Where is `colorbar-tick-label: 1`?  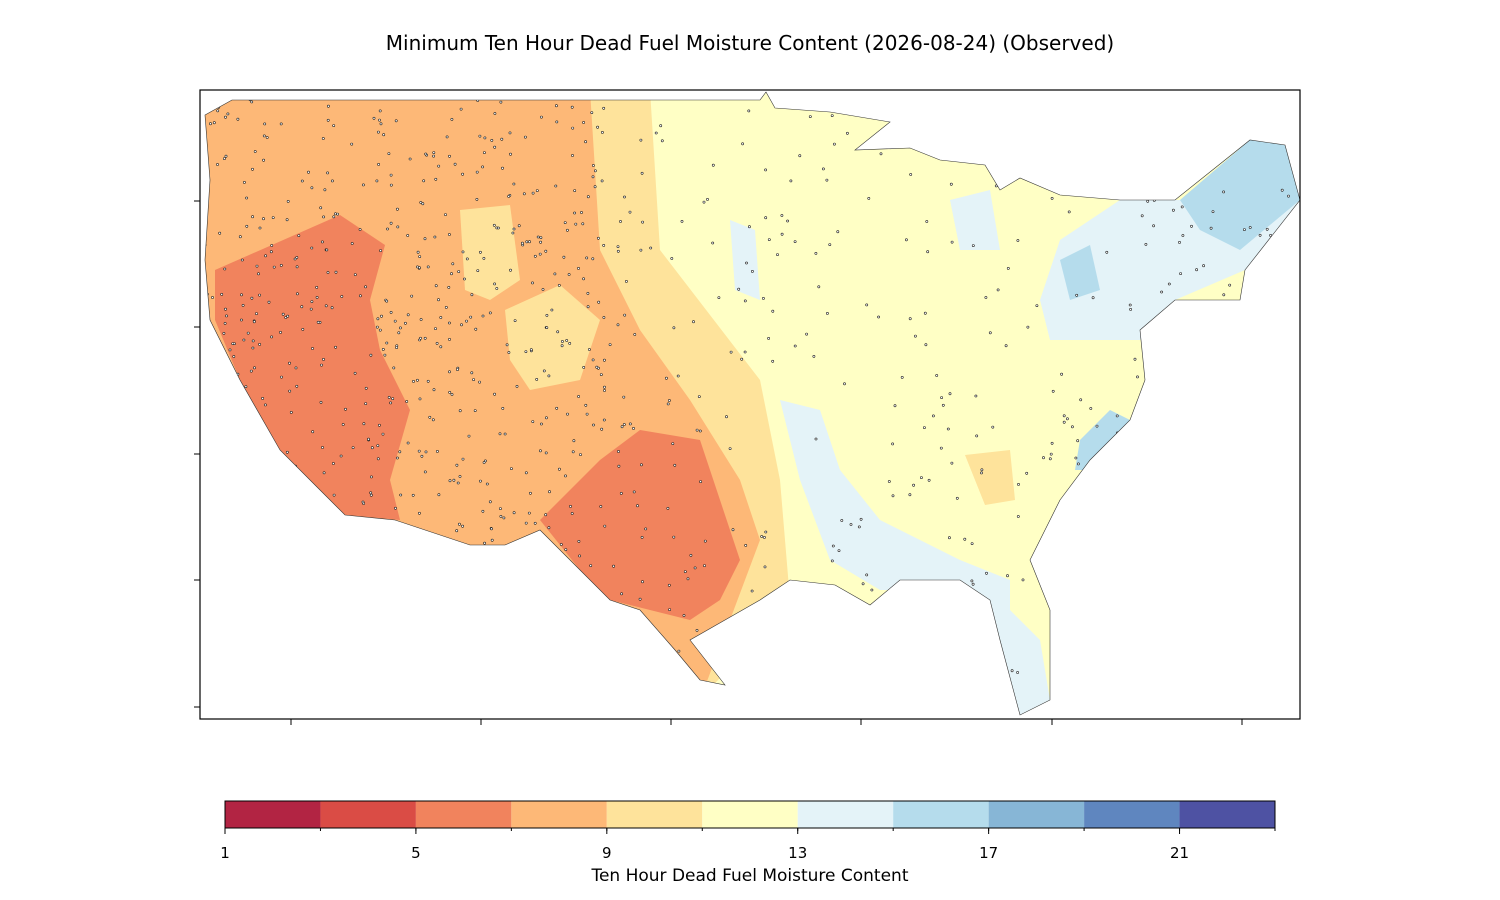
colorbar-tick-label: 1 is located at coordinates (225, 853).